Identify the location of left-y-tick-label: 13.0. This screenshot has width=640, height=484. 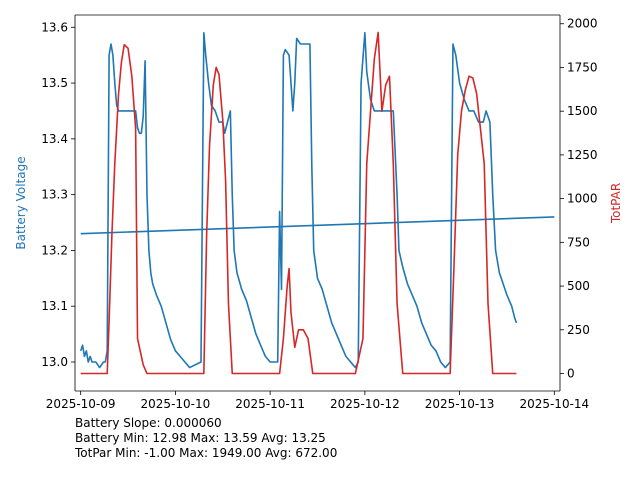
(54, 362).